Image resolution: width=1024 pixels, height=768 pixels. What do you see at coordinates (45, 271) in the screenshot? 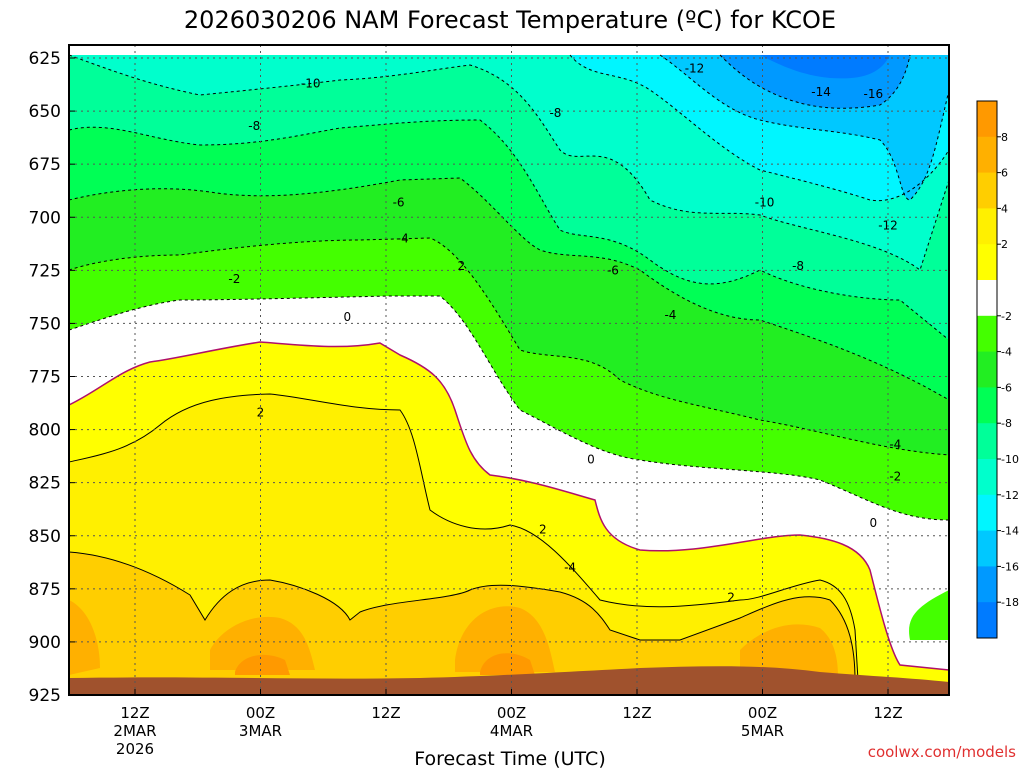
I see `y-tick-label: 725` at bounding box center [45, 271].